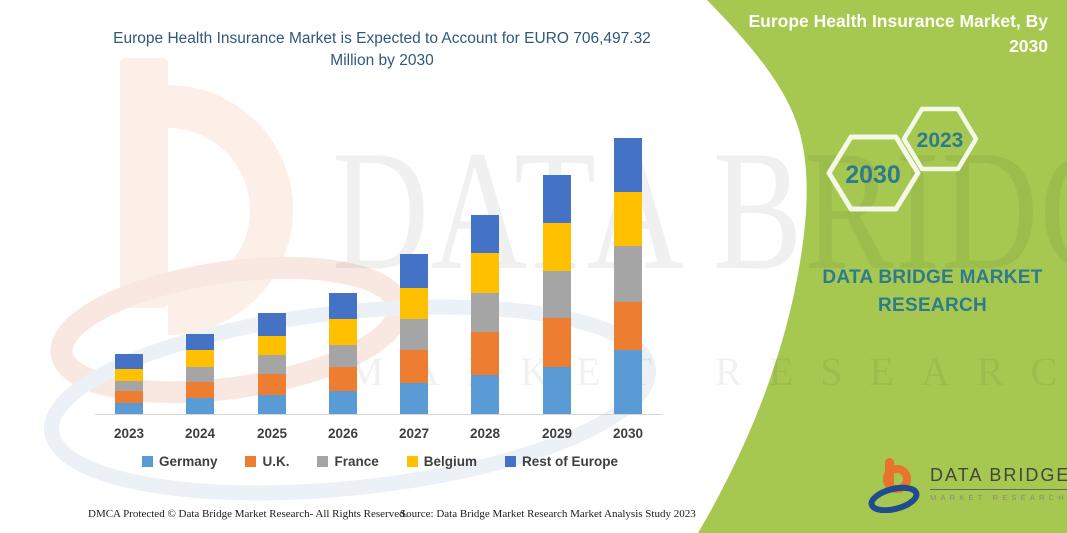 The image size is (1067, 533). I want to click on hexagon-2030-label: 2030, so click(873, 175).